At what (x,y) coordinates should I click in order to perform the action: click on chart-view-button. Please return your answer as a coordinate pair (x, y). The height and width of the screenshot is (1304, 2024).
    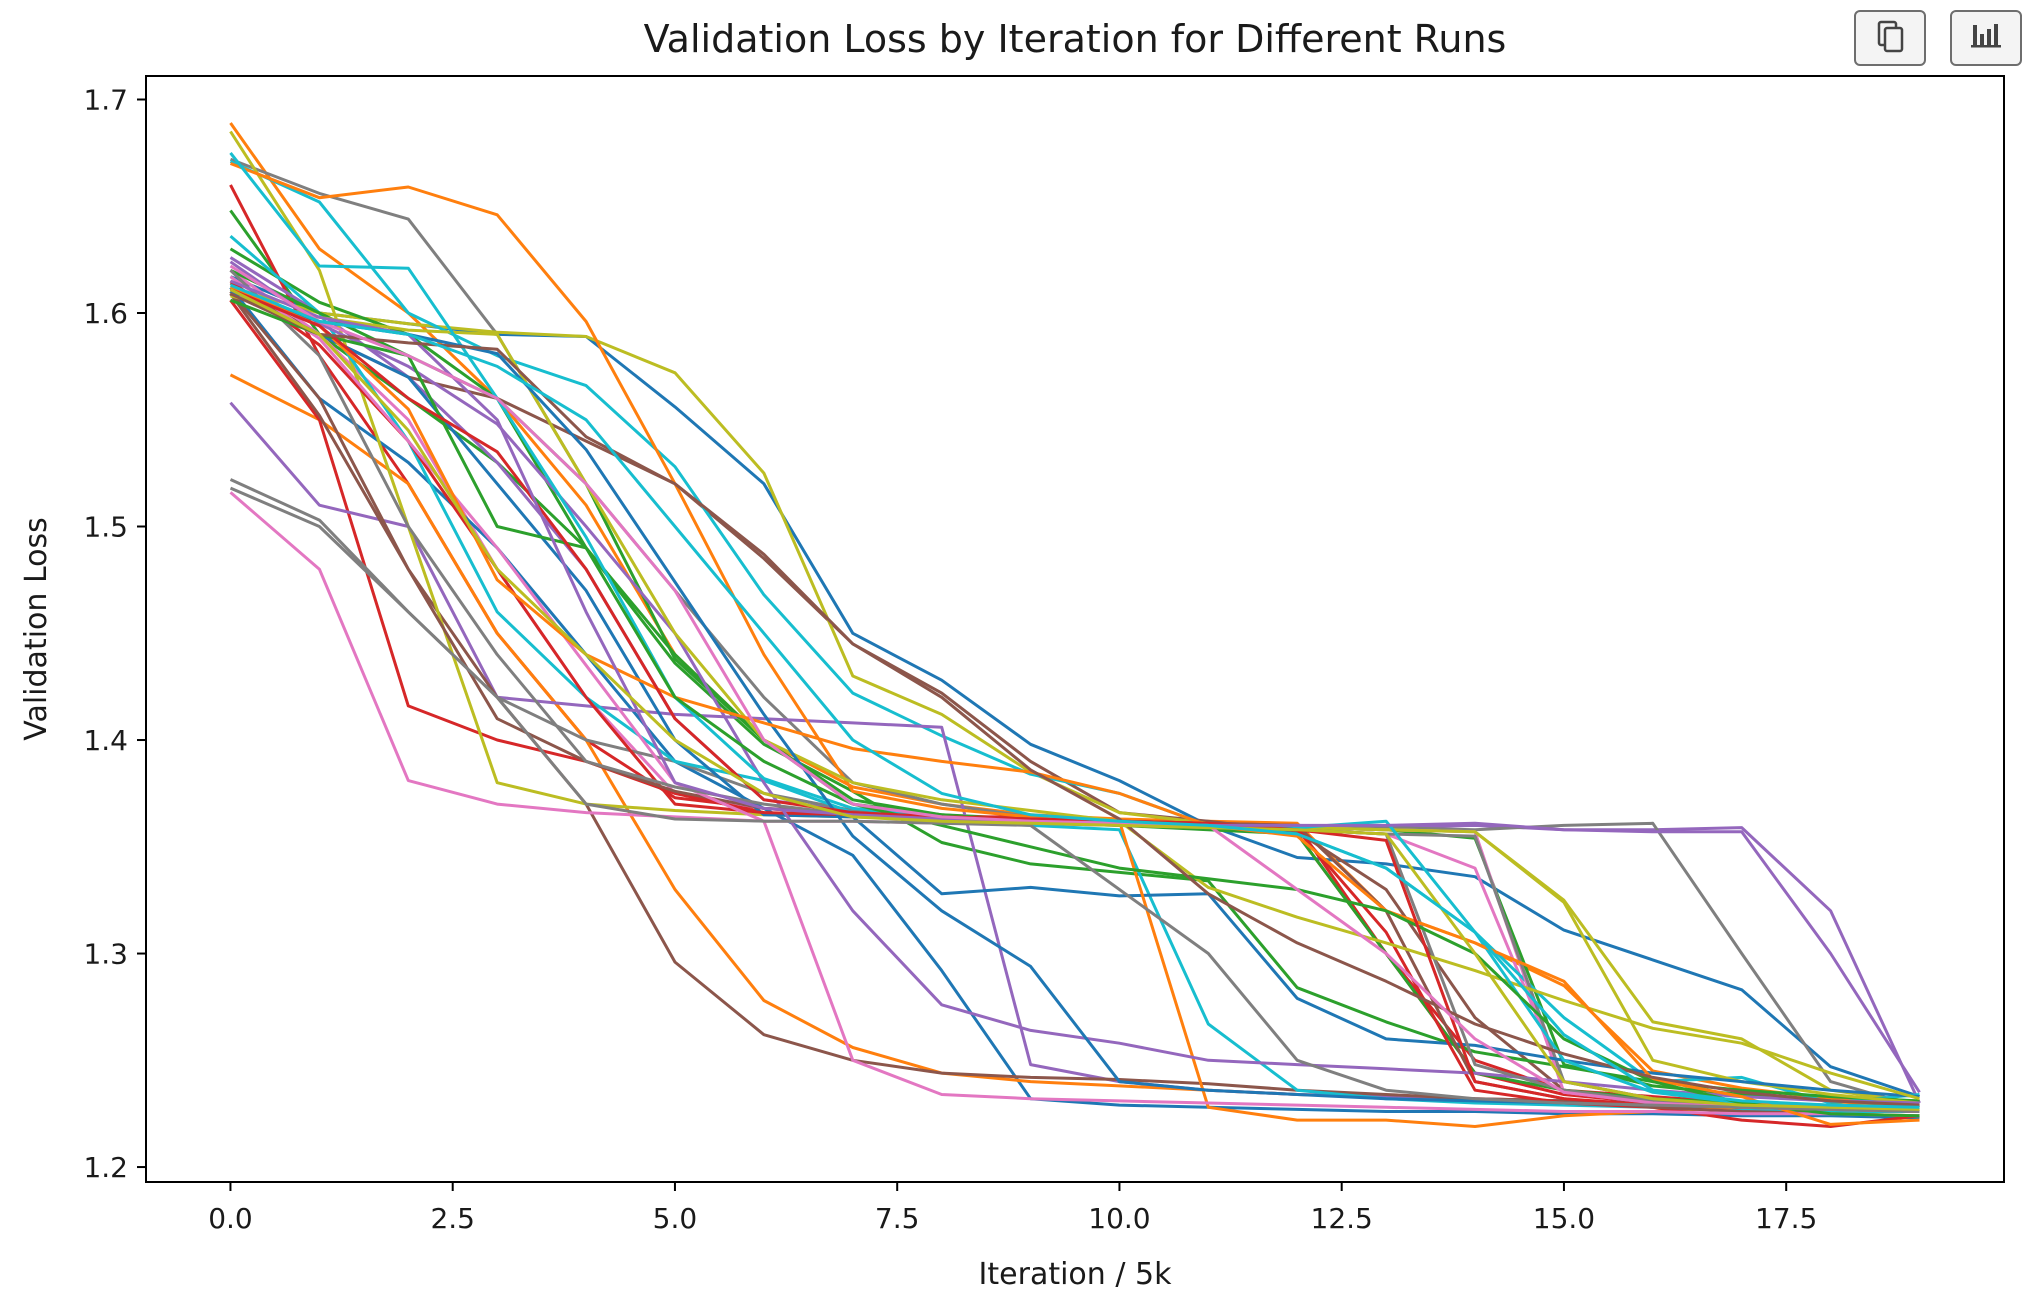
    Looking at the image, I should click on (1986, 38).